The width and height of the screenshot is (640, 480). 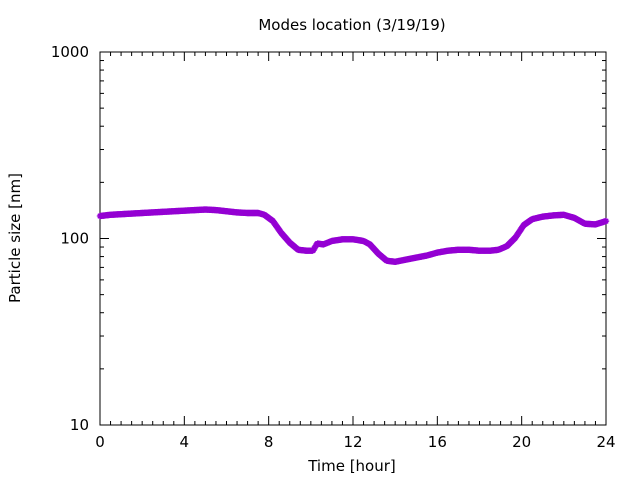 I want to click on x-tick-label: 24, so click(x=605, y=442).